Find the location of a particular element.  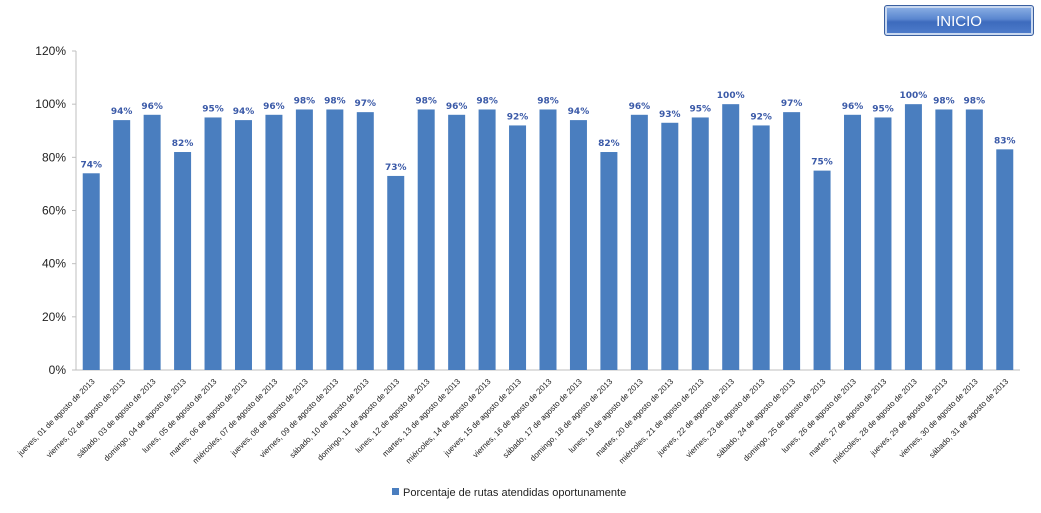

data-label: 73% is located at coordinates (396, 168).